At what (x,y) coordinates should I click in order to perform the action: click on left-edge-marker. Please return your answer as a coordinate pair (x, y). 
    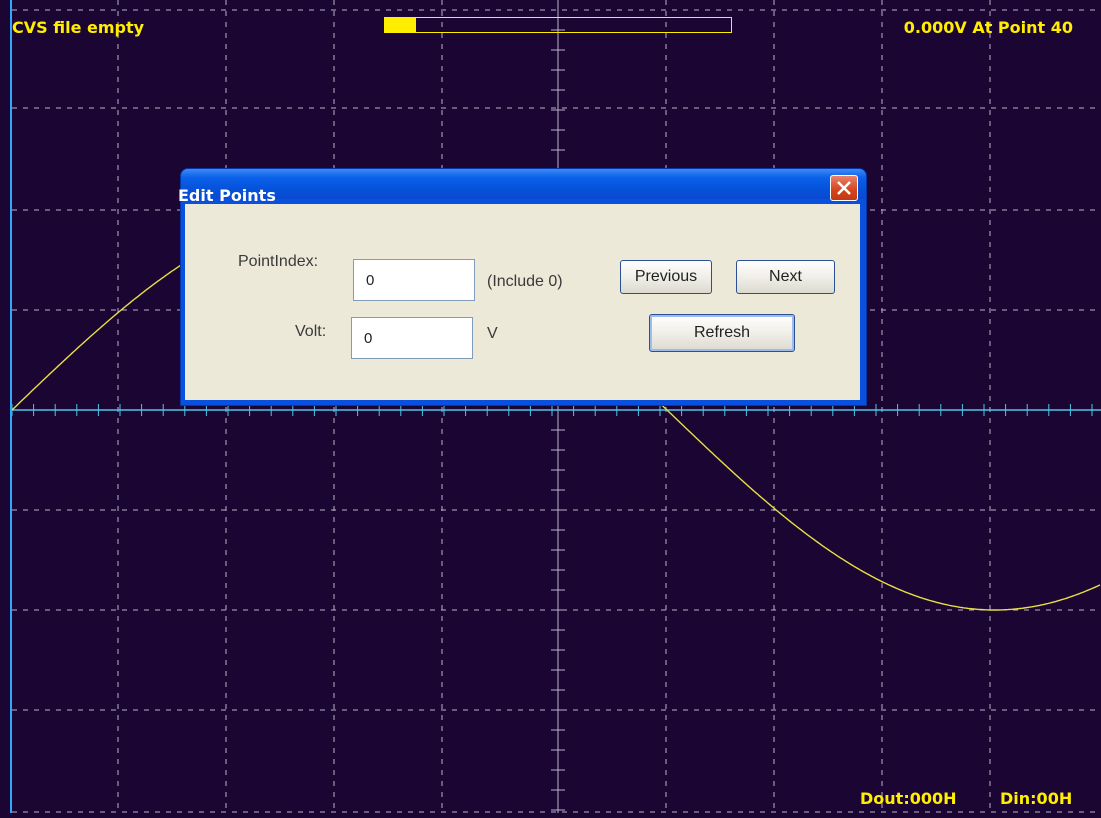
    Looking at the image, I should click on (11, 406).